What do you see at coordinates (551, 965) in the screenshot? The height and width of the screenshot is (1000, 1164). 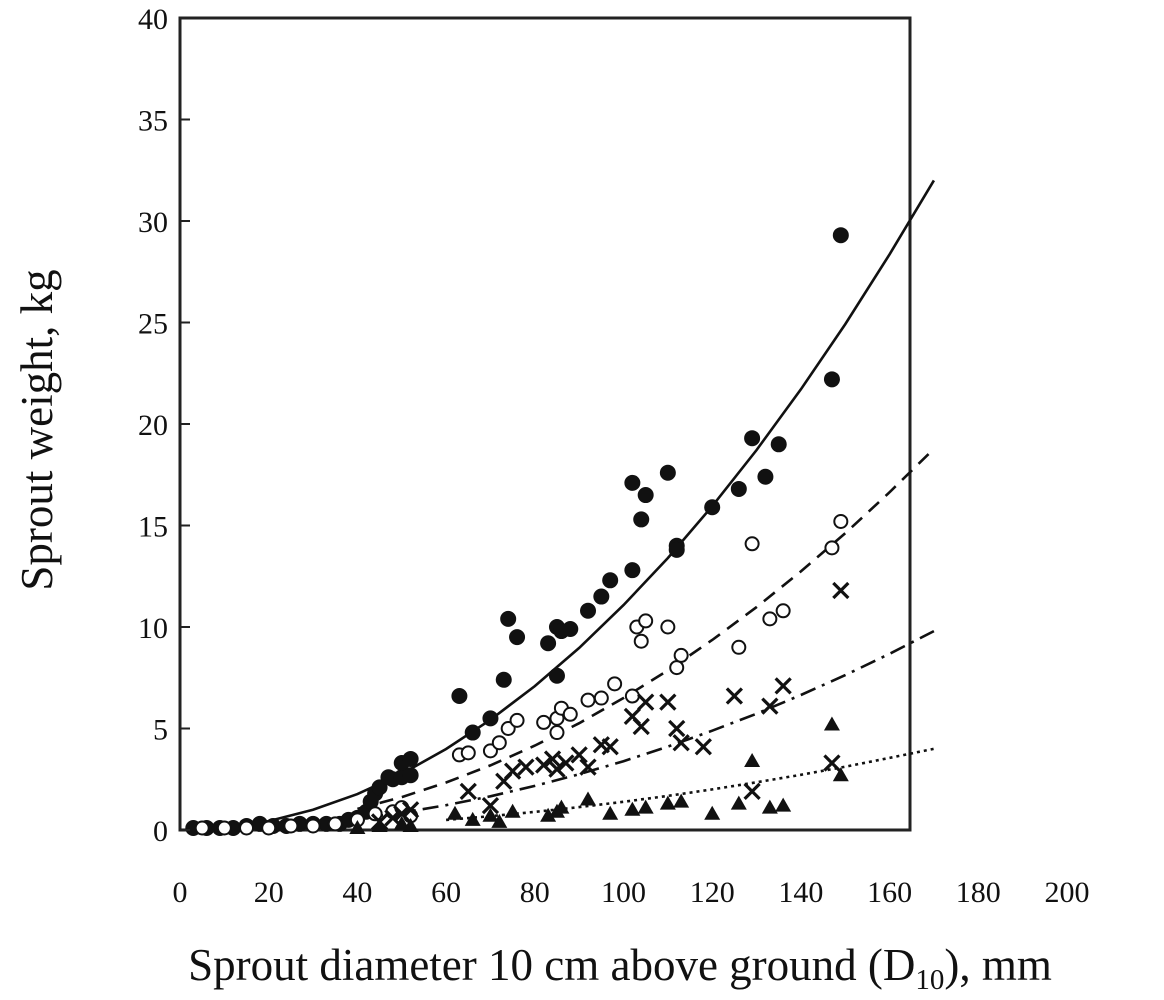 I see `x-axis-title-main: Sprout diameter 10 cm above ground (D` at bounding box center [551, 965].